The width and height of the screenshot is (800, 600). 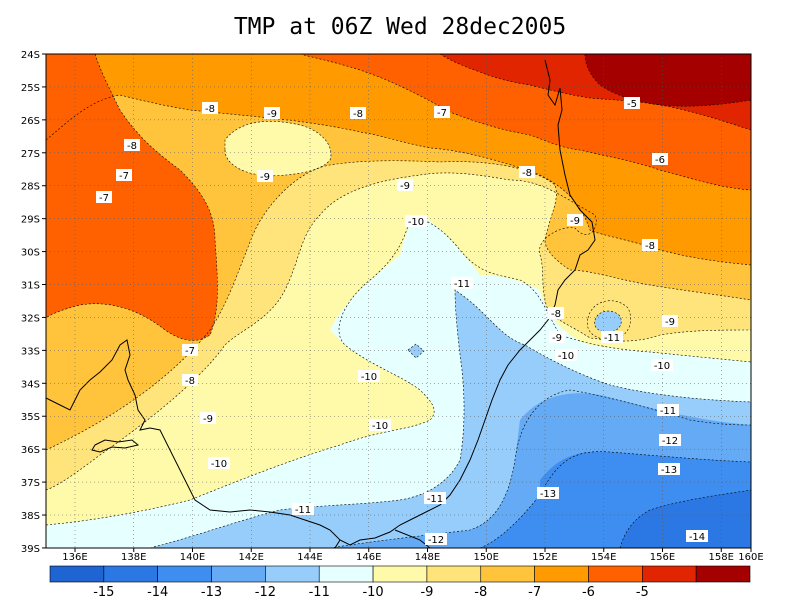 I want to click on lon-tick-label: 156E, so click(x=662, y=557).